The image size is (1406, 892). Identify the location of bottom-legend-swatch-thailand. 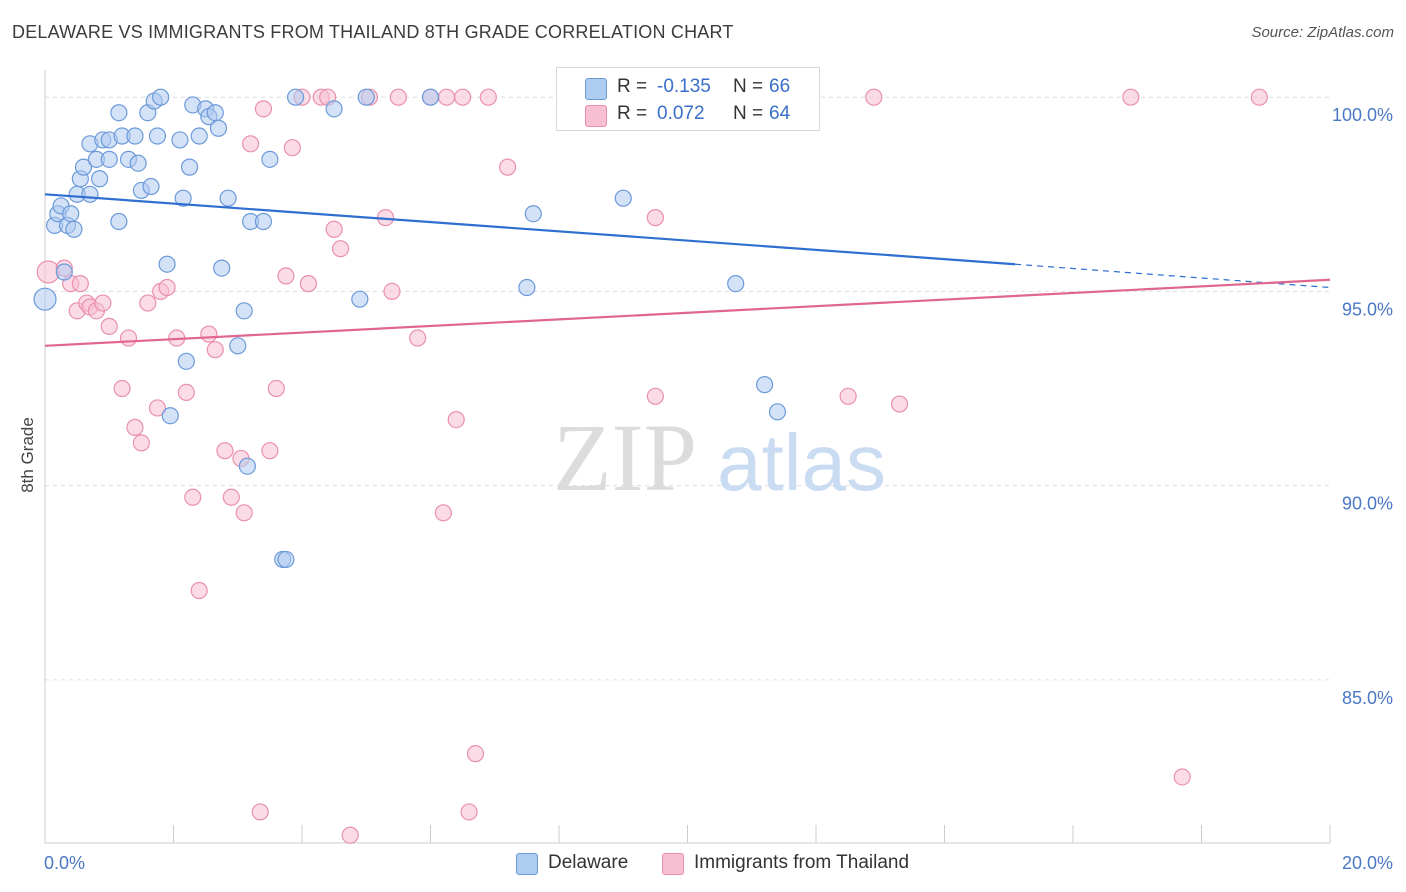
(673, 864).